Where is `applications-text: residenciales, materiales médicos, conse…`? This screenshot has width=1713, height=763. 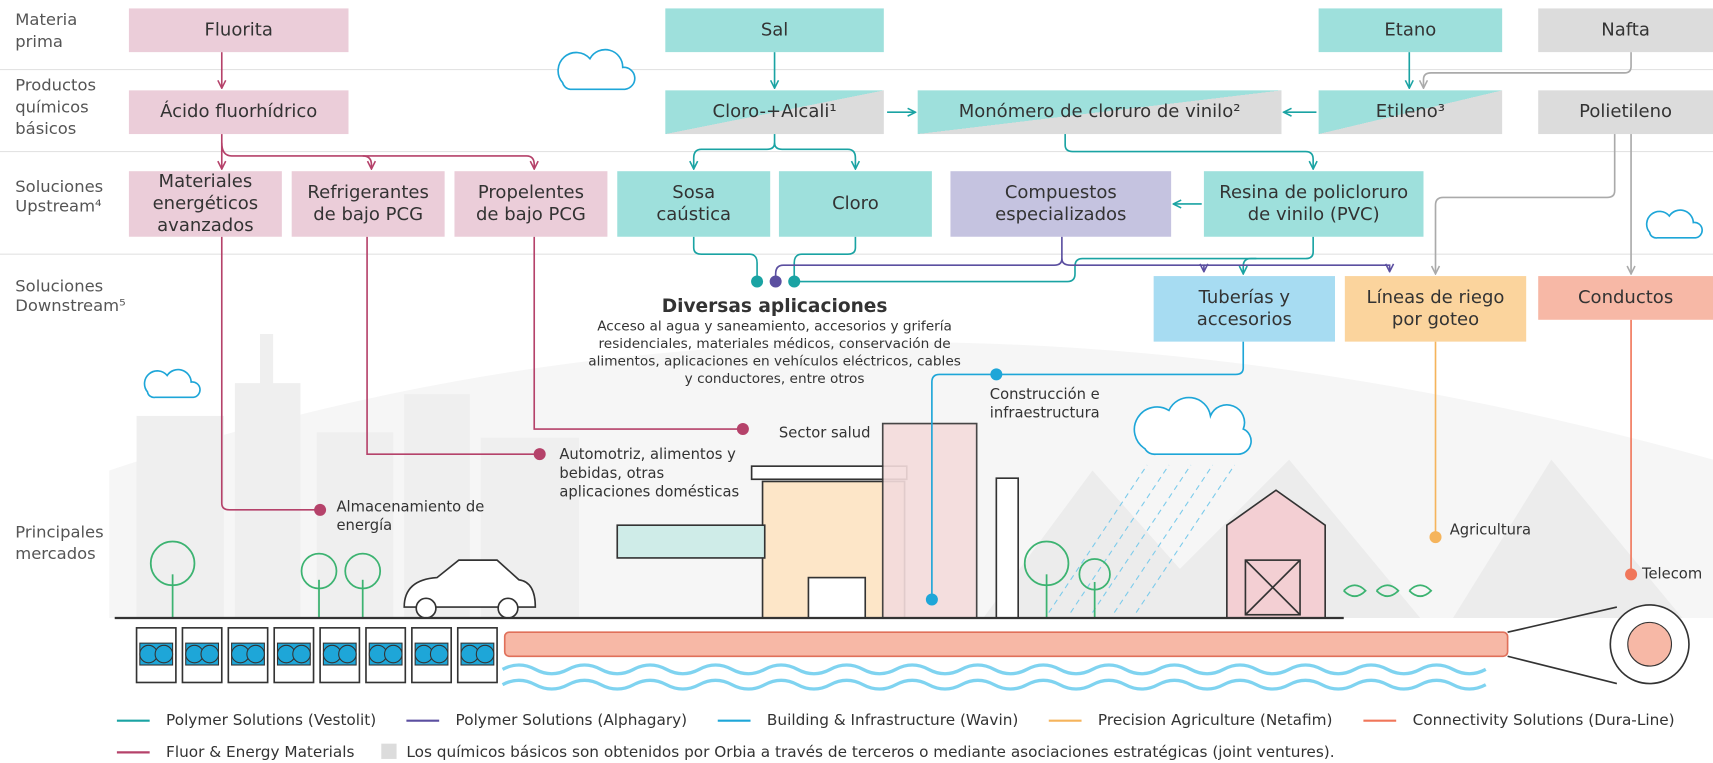 applications-text: residenciales, materiales médicos, conse… is located at coordinates (775, 344).